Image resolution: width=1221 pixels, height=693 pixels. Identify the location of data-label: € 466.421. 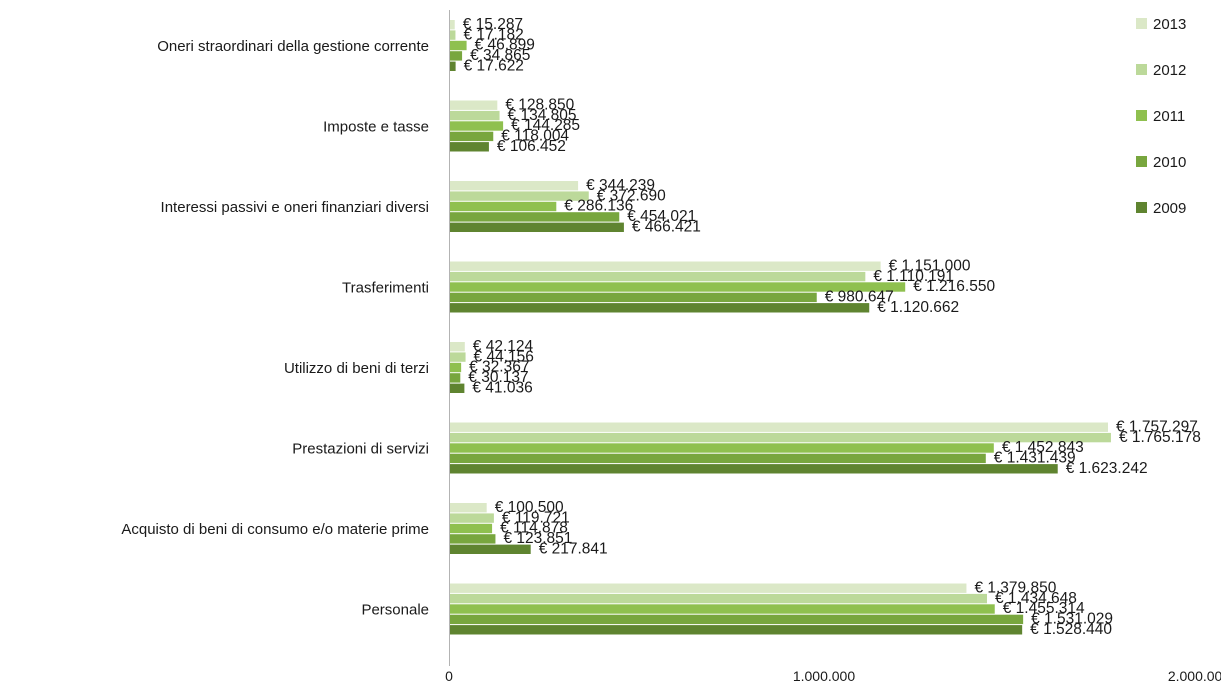
(666, 227).